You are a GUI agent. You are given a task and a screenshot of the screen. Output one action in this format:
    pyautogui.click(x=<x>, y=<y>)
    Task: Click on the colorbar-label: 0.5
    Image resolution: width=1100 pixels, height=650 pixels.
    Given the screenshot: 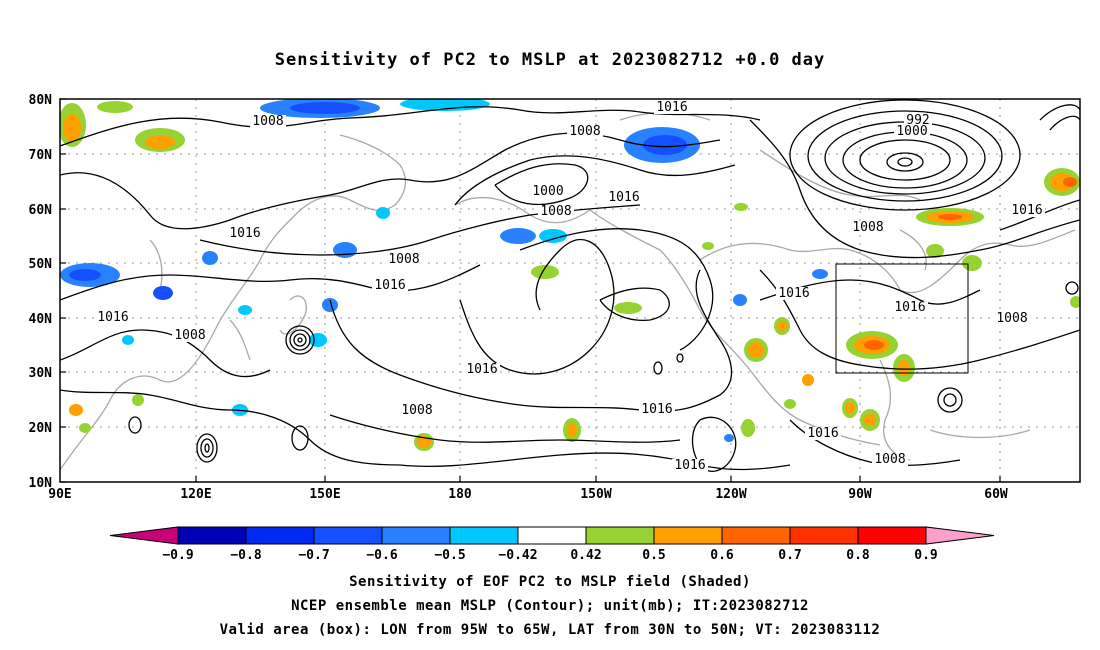 What is the action you would take?
    pyautogui.click(x=653, y=555)
    